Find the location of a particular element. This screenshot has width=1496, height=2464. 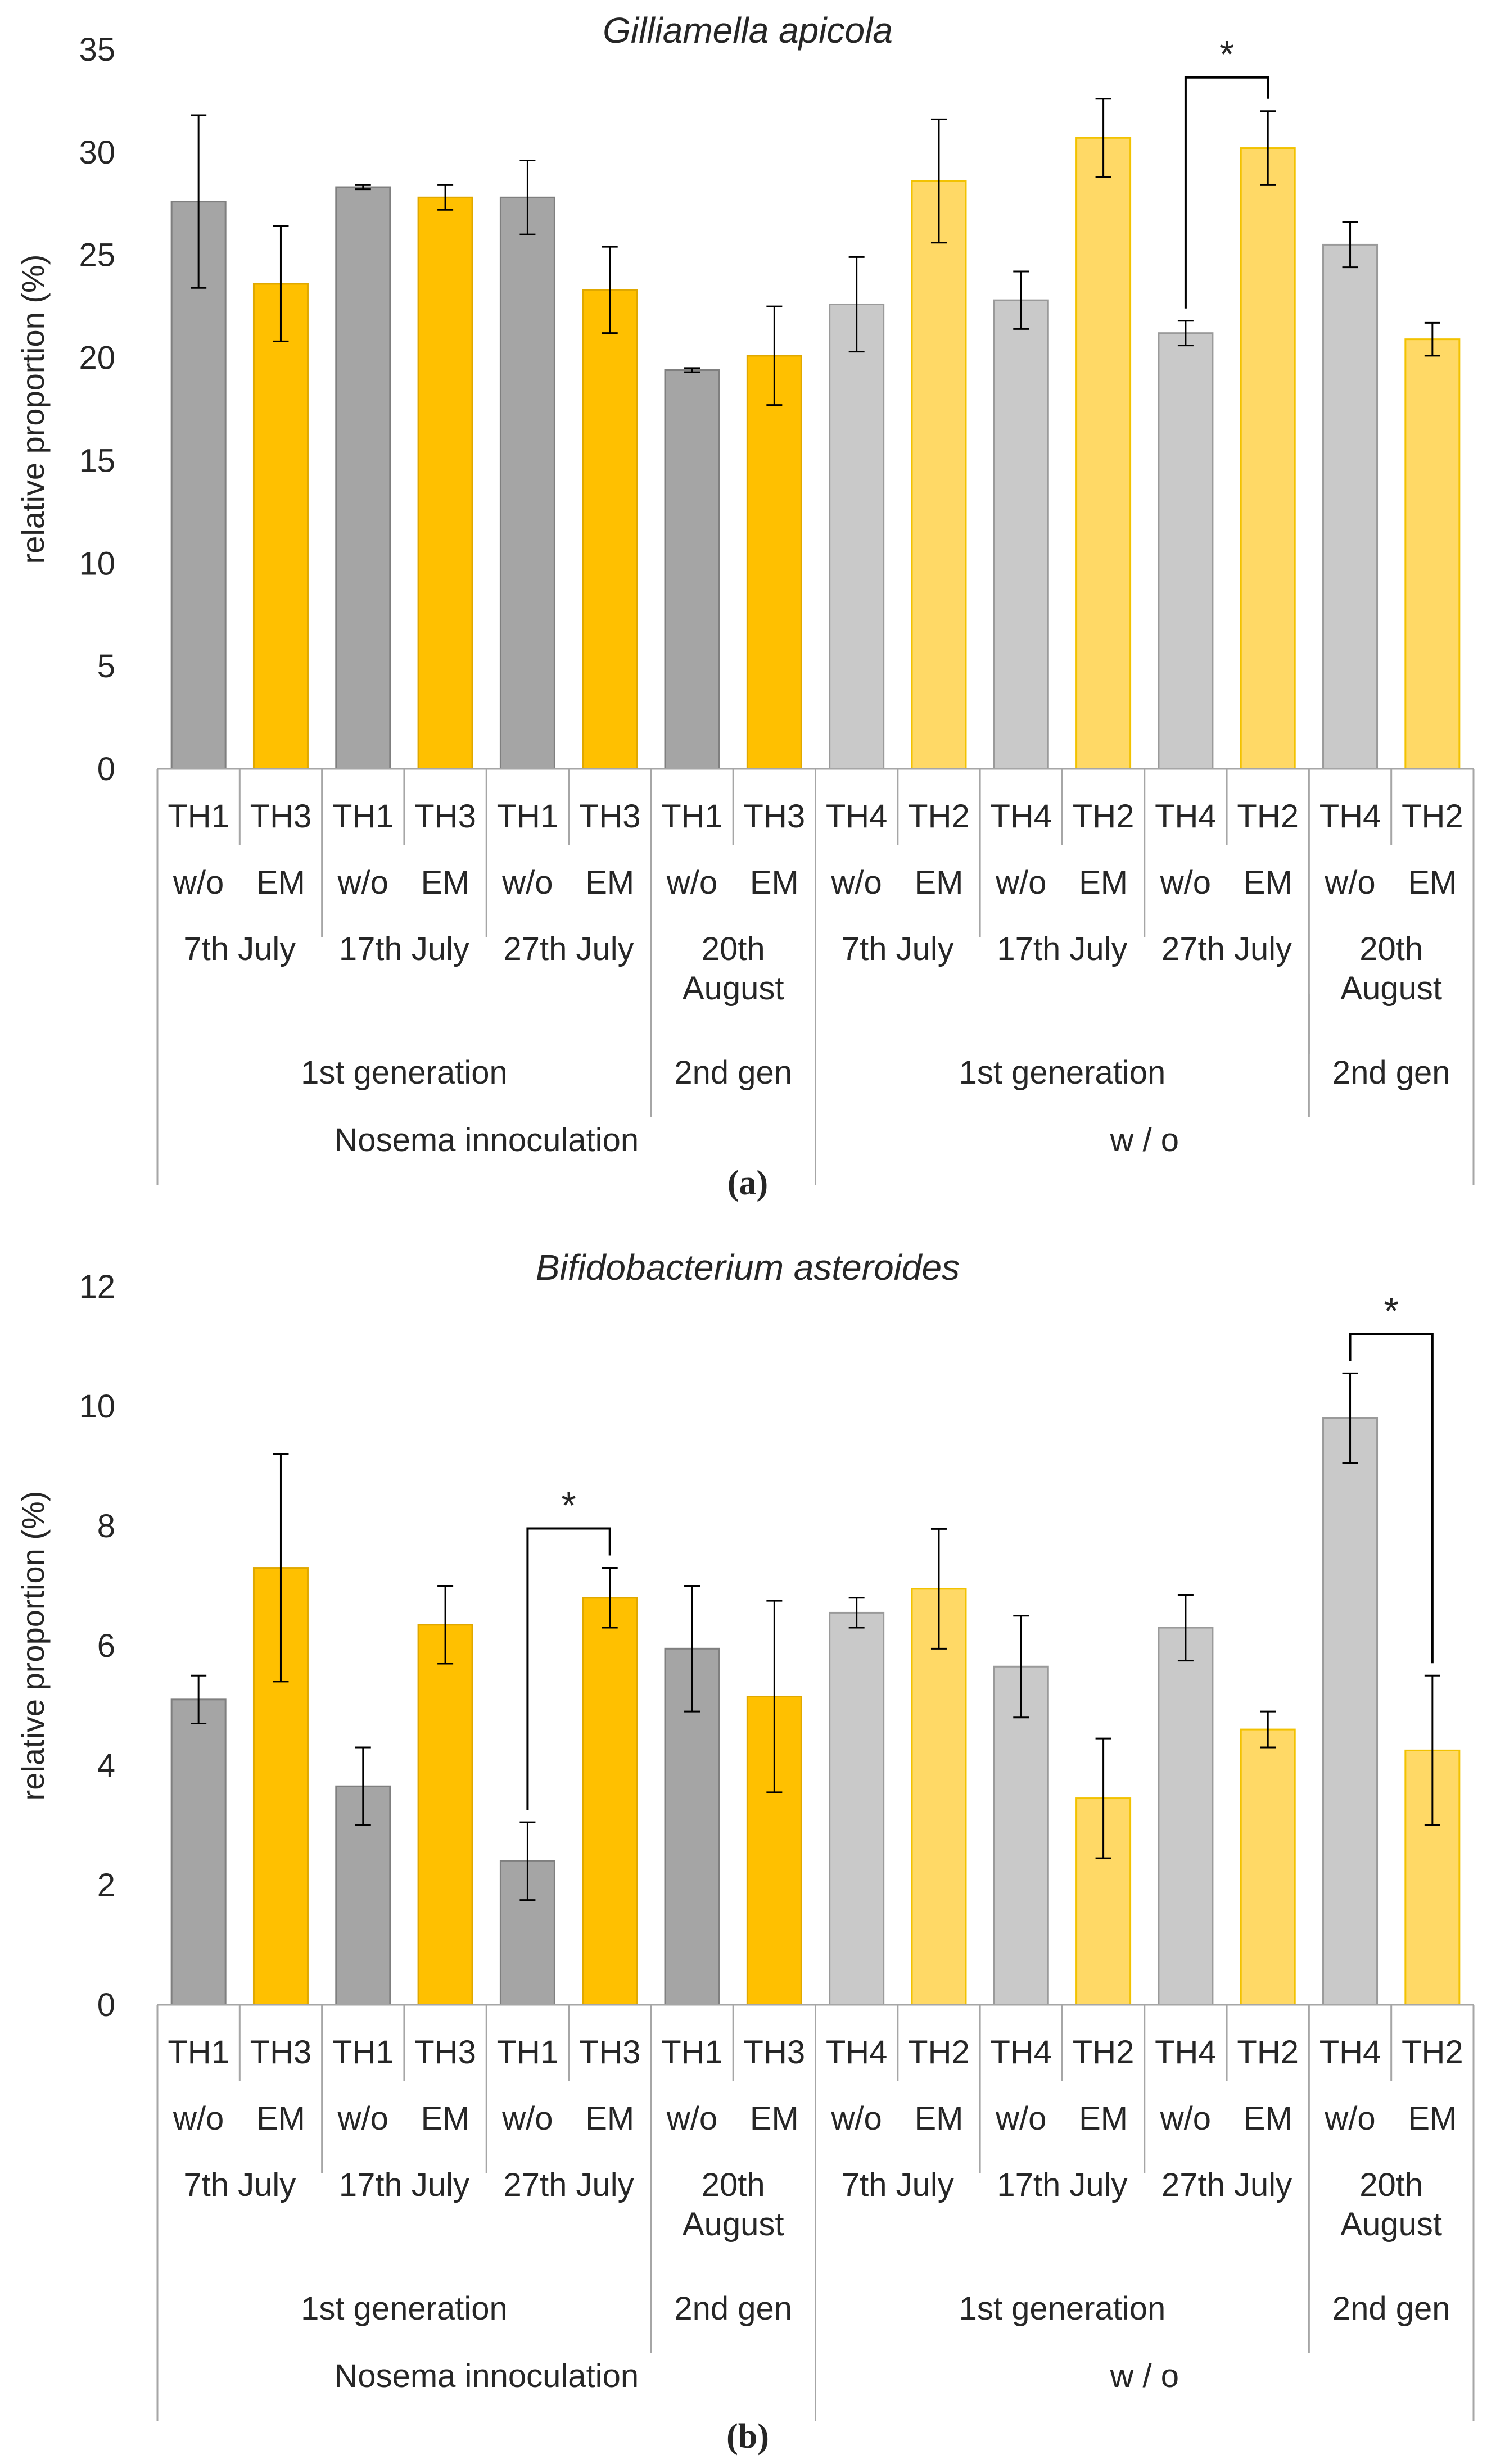

y-tick-label: 12 is located at coordinates (97, 1287).